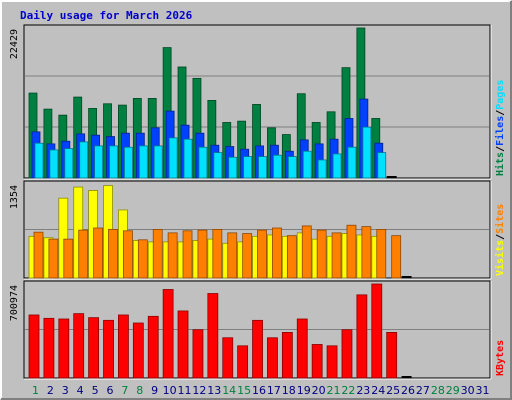 The image size is (512, 400). I want to click on legend: KBytes, so click(500, 358).